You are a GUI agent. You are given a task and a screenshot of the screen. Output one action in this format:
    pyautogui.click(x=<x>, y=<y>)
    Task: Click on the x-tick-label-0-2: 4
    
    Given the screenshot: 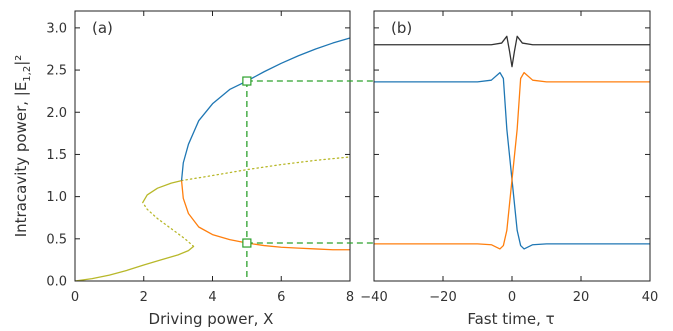 What is the action you would take?
    pyautogui.click(x=212, y=297)
    